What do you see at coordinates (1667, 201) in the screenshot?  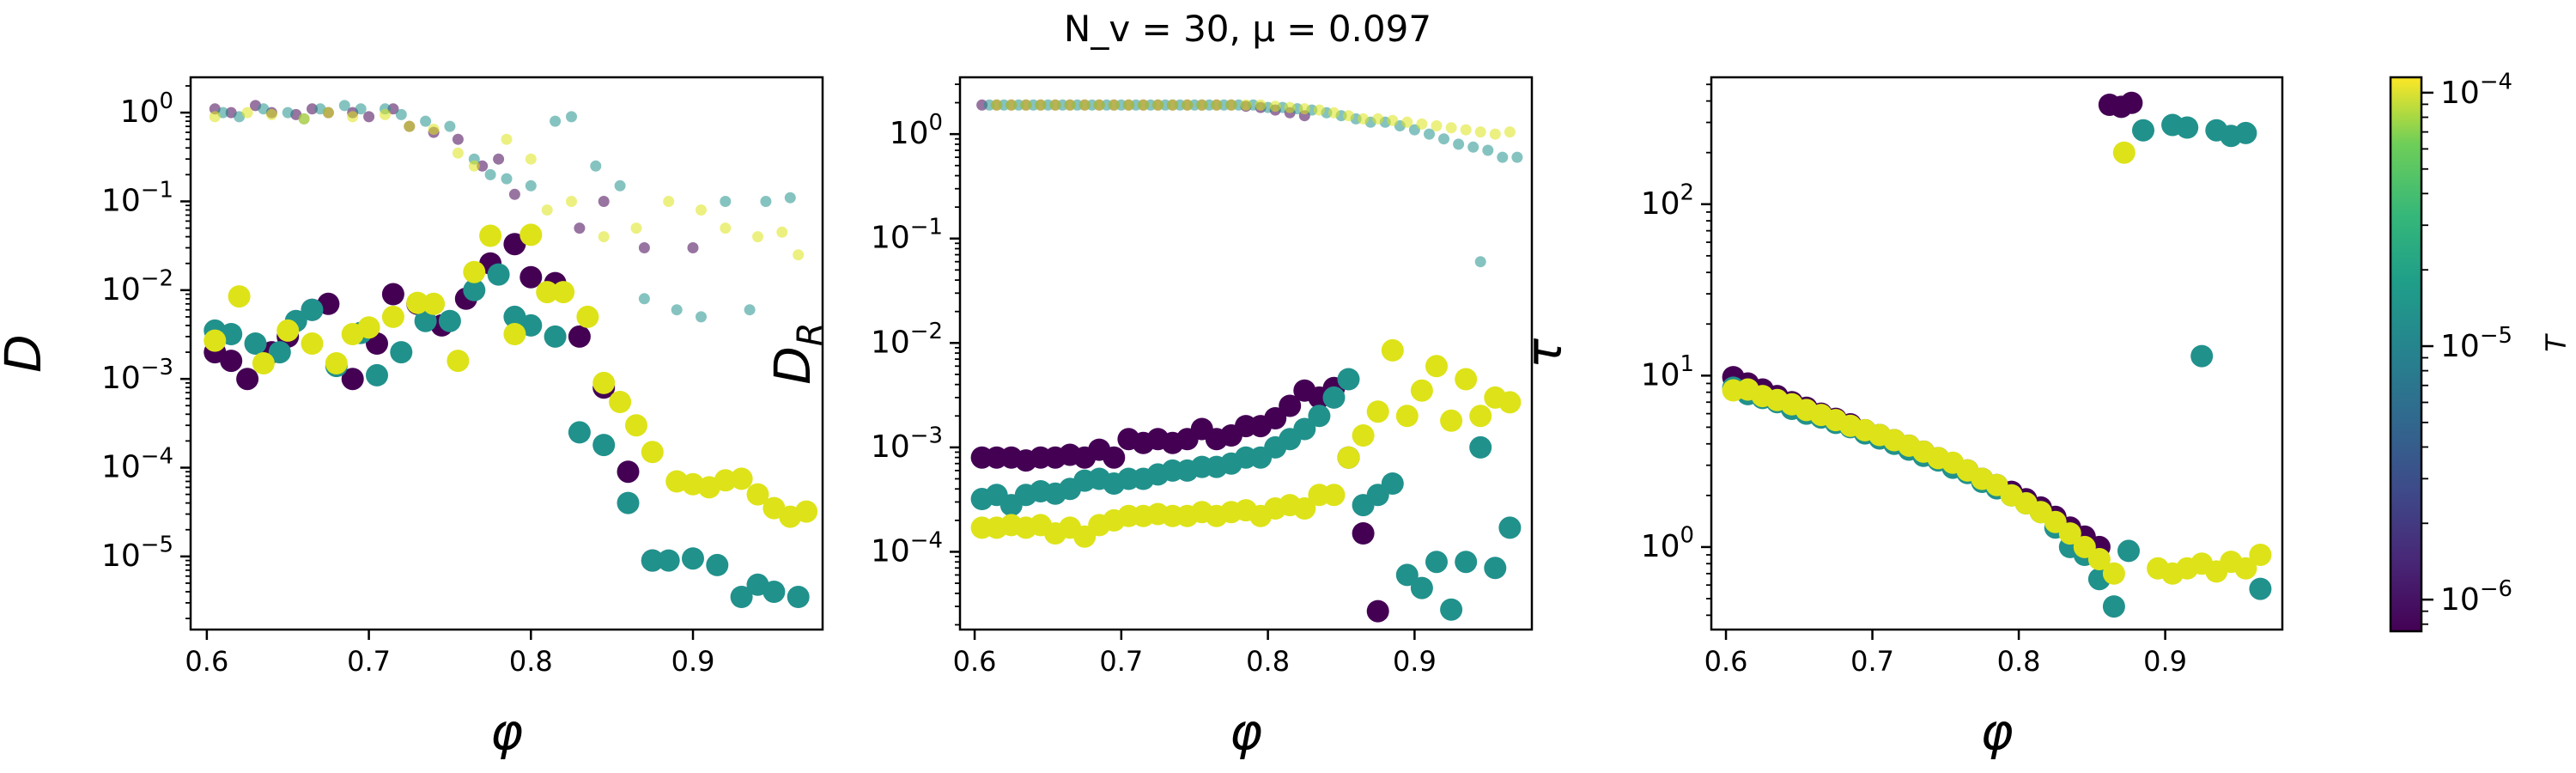 I see `y-tick-label: 10²` at bounding box center [1667, 201].